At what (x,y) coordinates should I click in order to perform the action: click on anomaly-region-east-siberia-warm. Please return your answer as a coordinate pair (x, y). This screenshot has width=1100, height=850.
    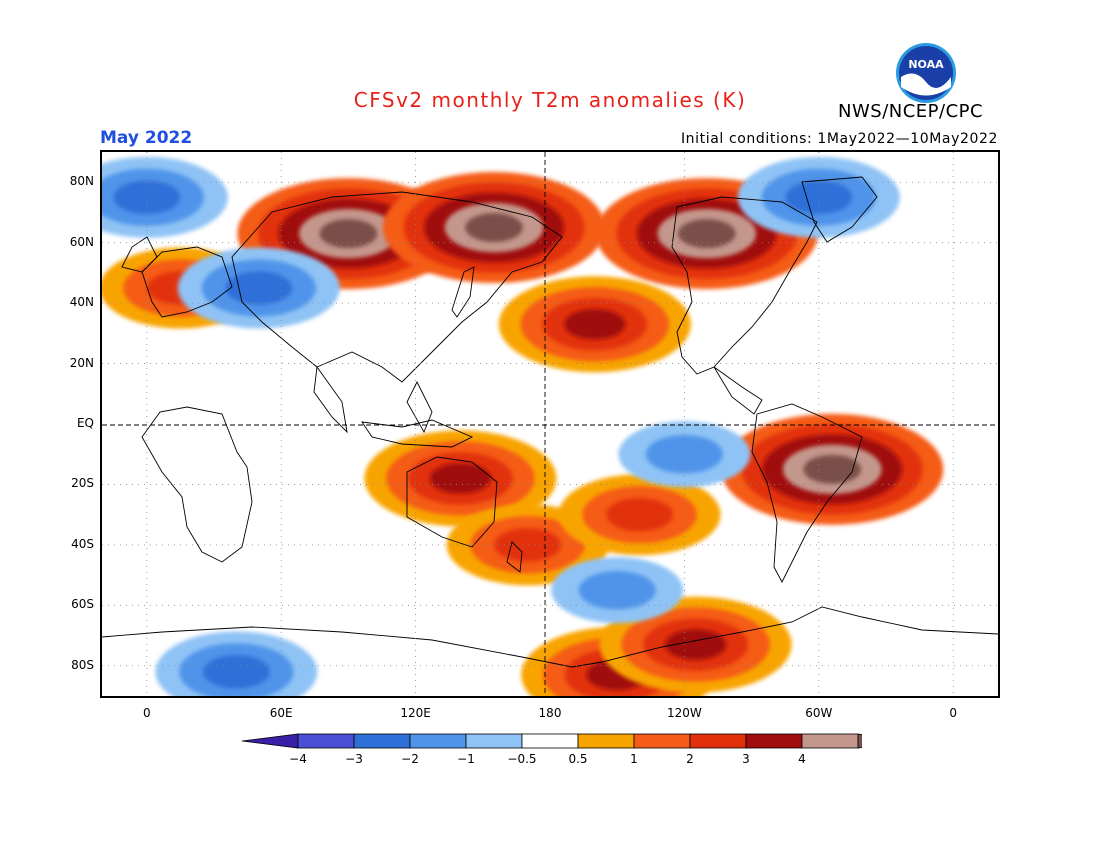
    Looking at the image, I should click on (494, 228).